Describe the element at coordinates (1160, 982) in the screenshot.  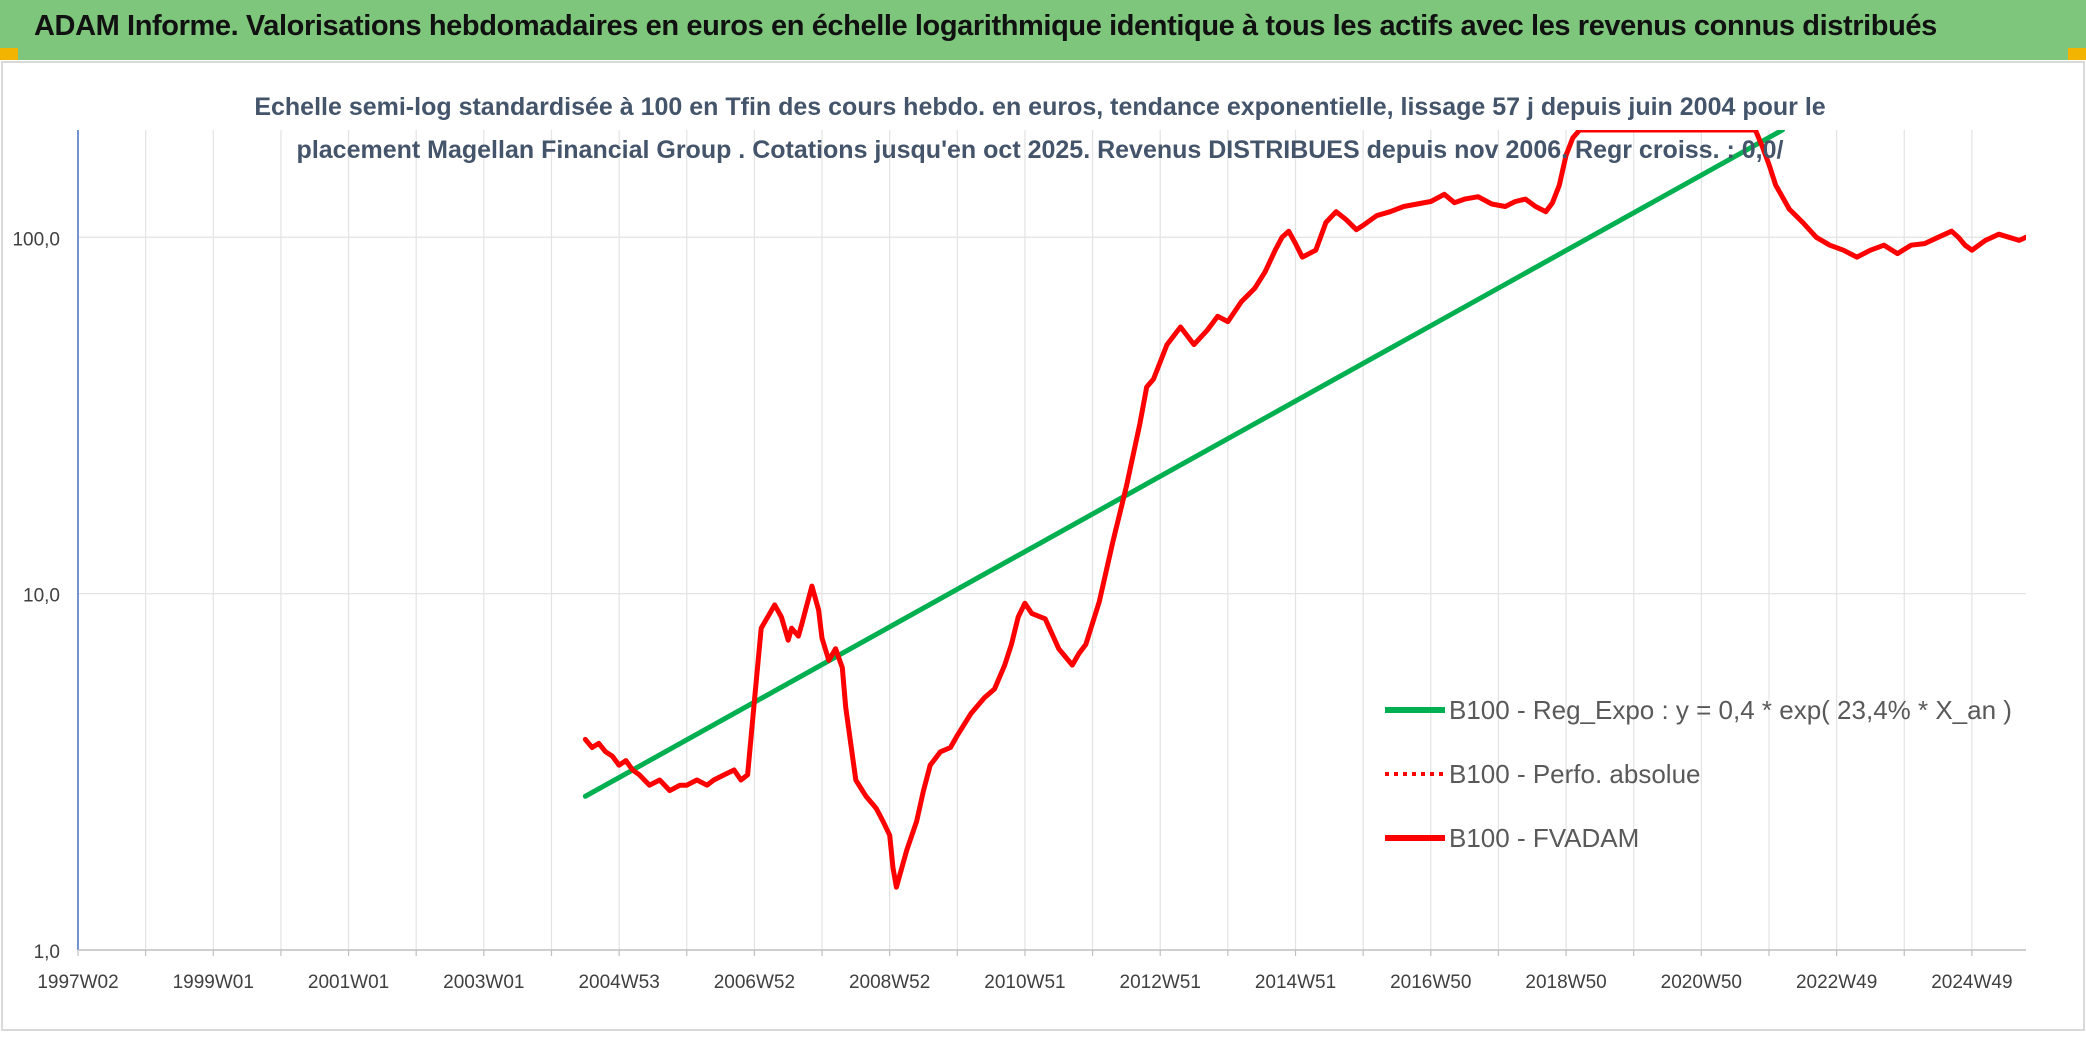
I see `x-tick-label: 2012W51` at that location.